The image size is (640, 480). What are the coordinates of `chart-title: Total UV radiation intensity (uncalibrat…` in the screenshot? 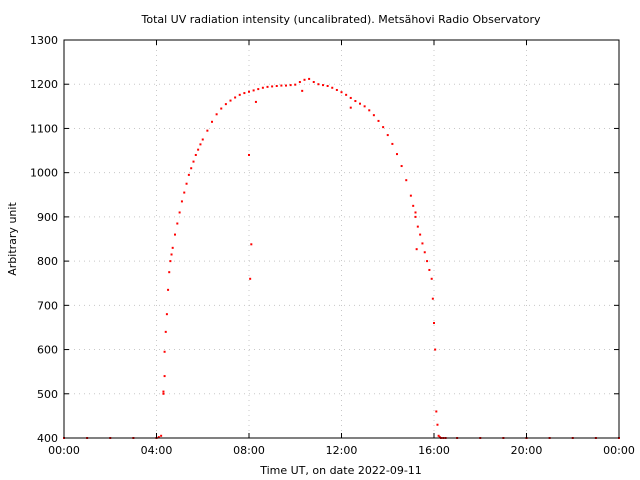 It's located at (341, 19).